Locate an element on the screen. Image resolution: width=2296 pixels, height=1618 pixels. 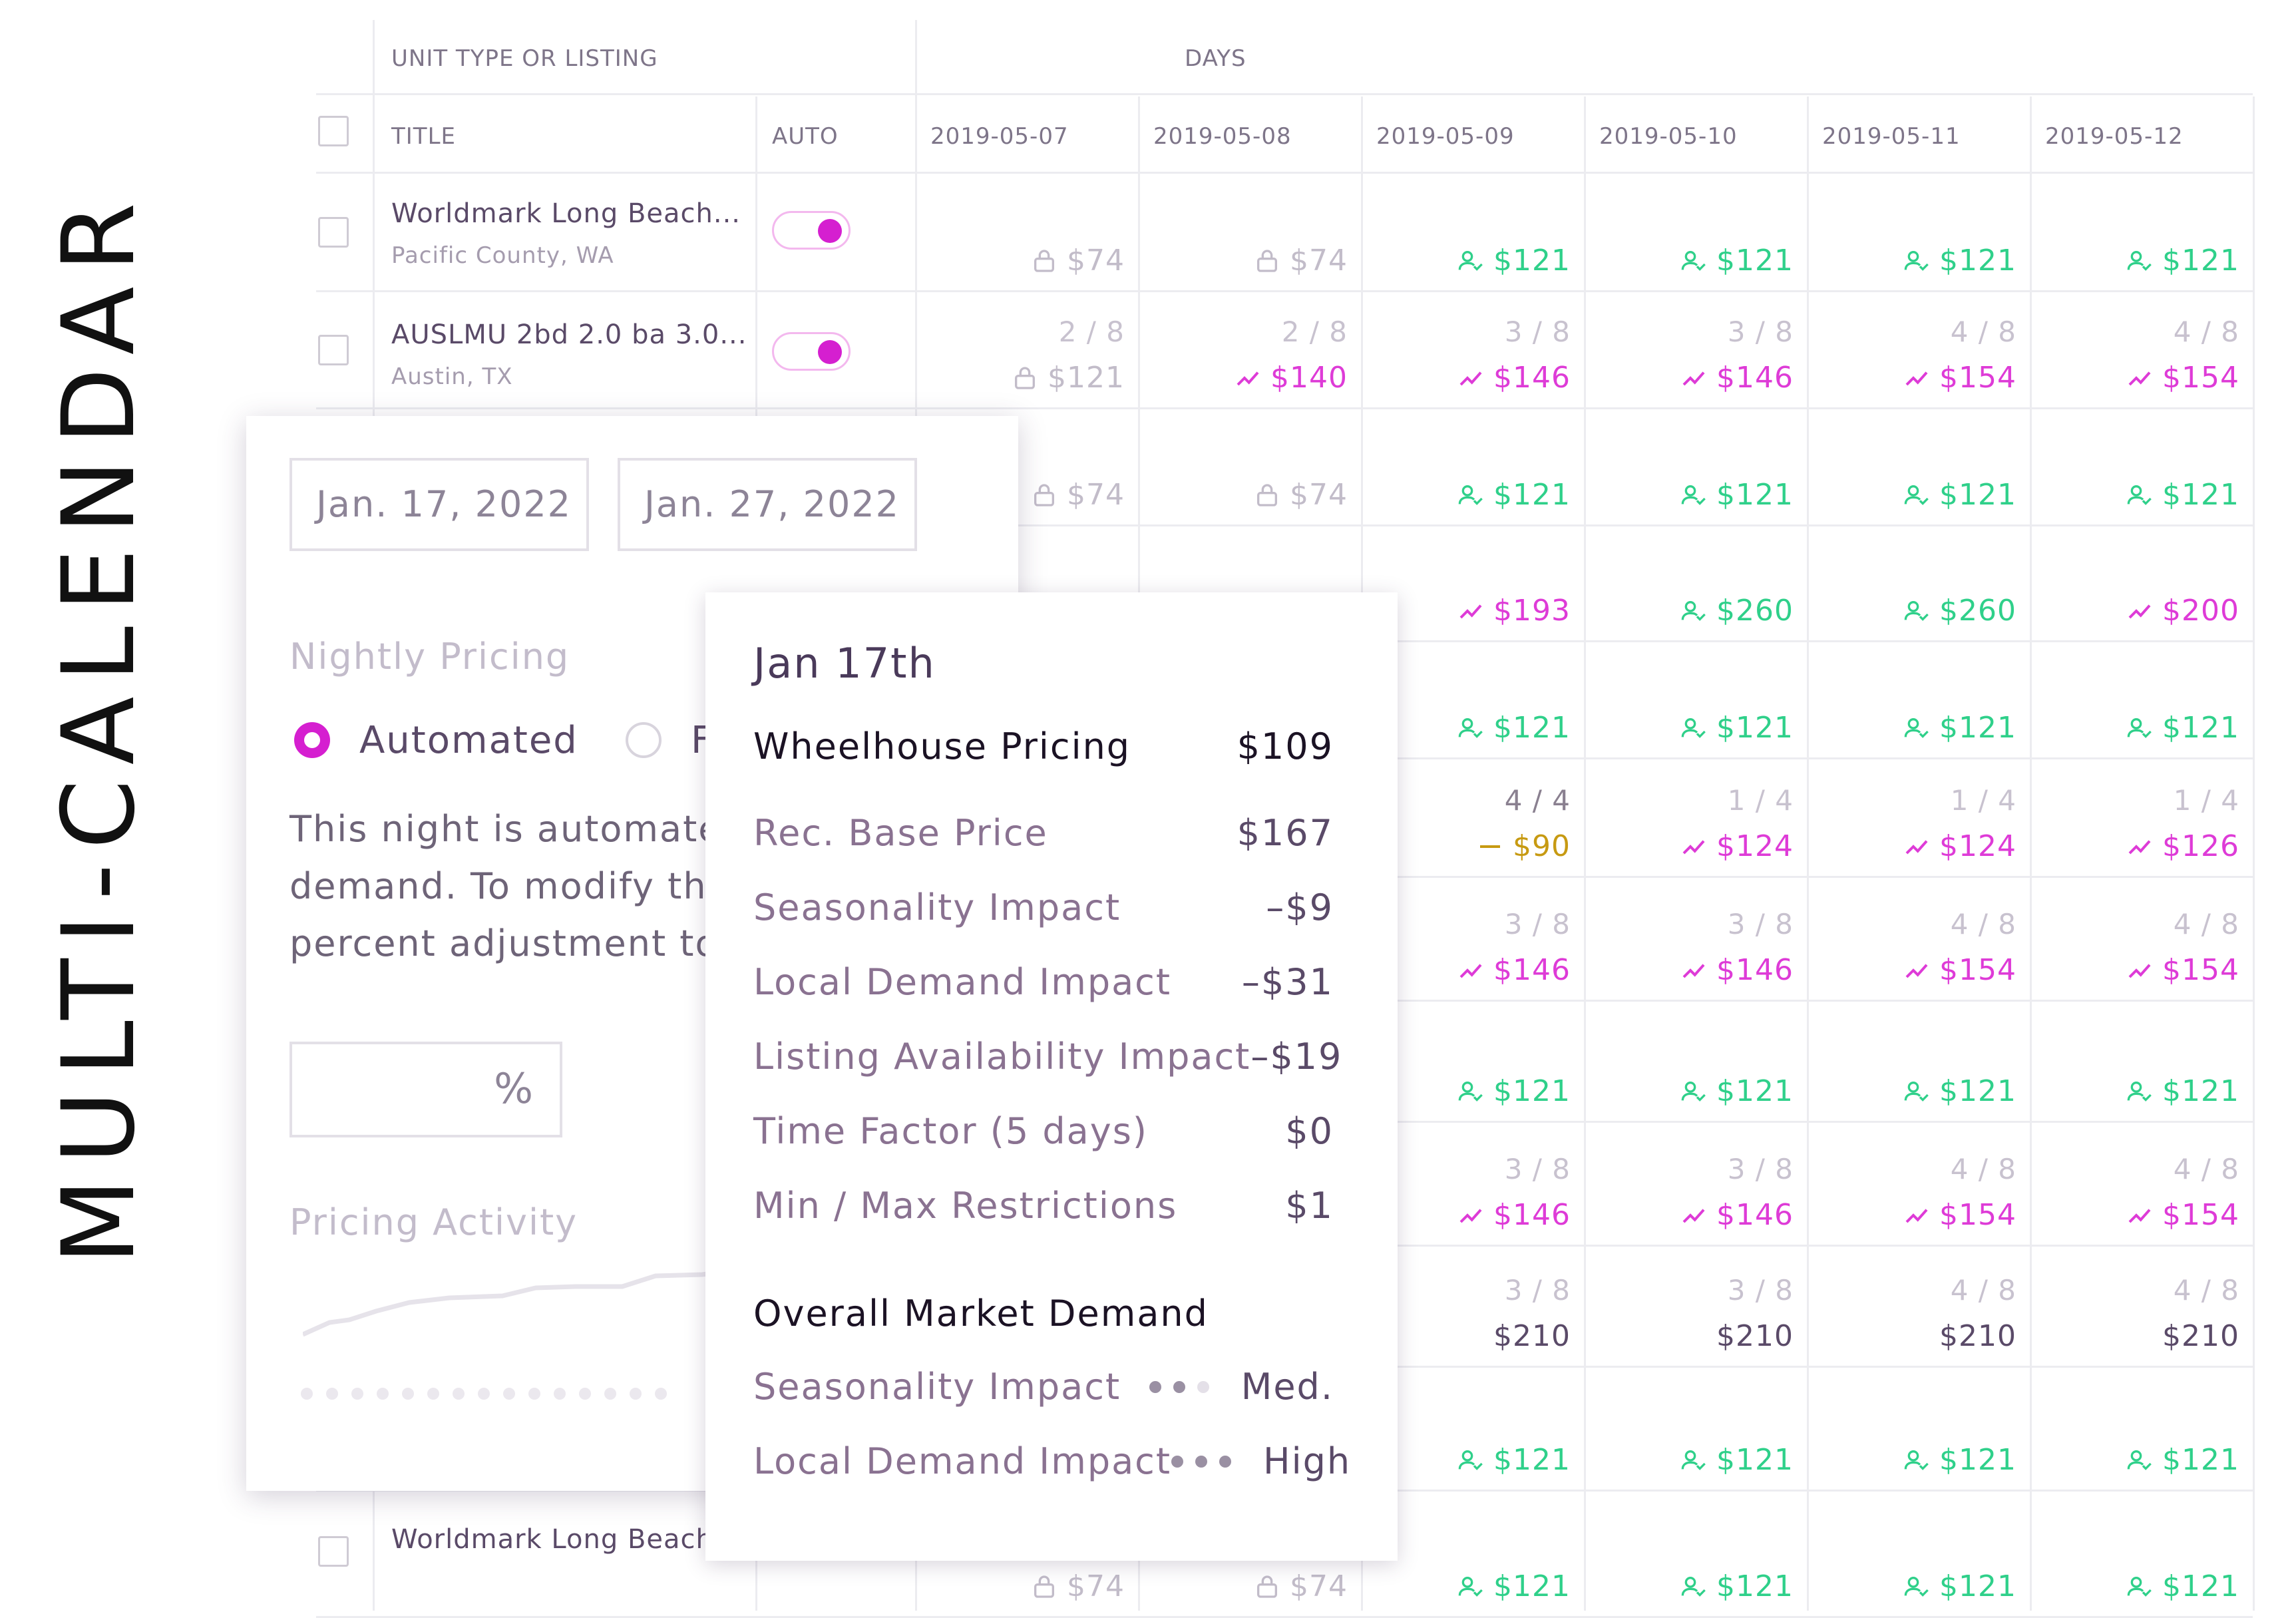
start-date-field: Jan. 17, 2022 is located at coordinates (439, 504).